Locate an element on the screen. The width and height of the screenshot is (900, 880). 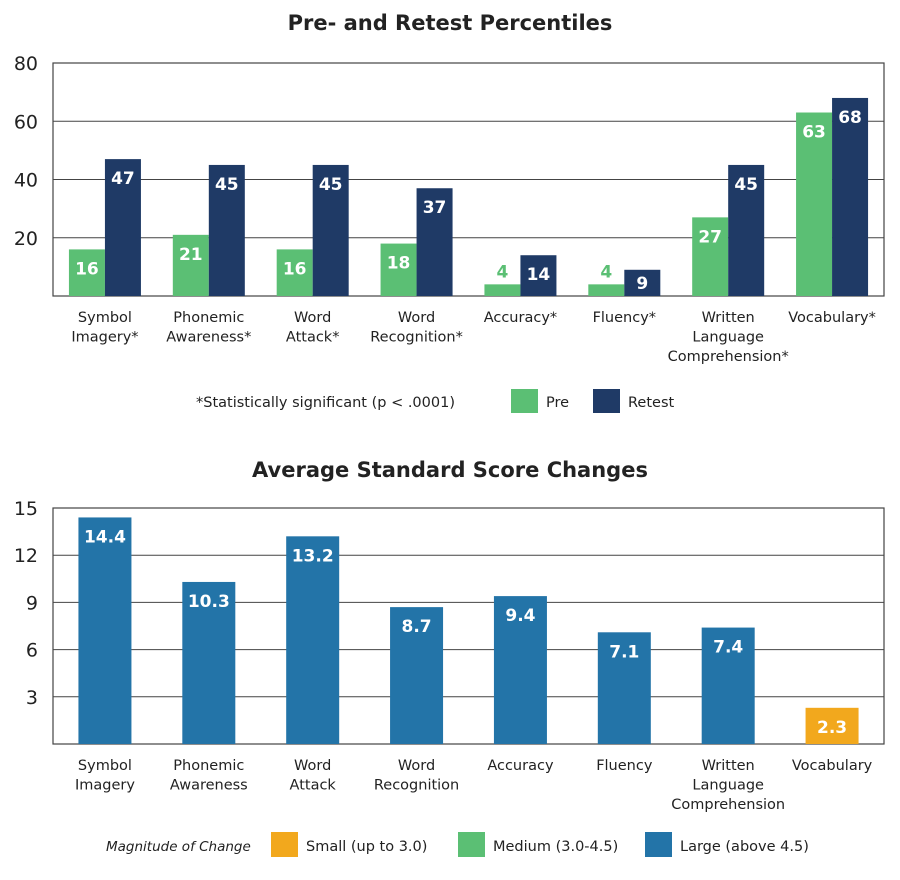
chart2-legend-title: Magnitude of Change is located at coordinates (178, 847).